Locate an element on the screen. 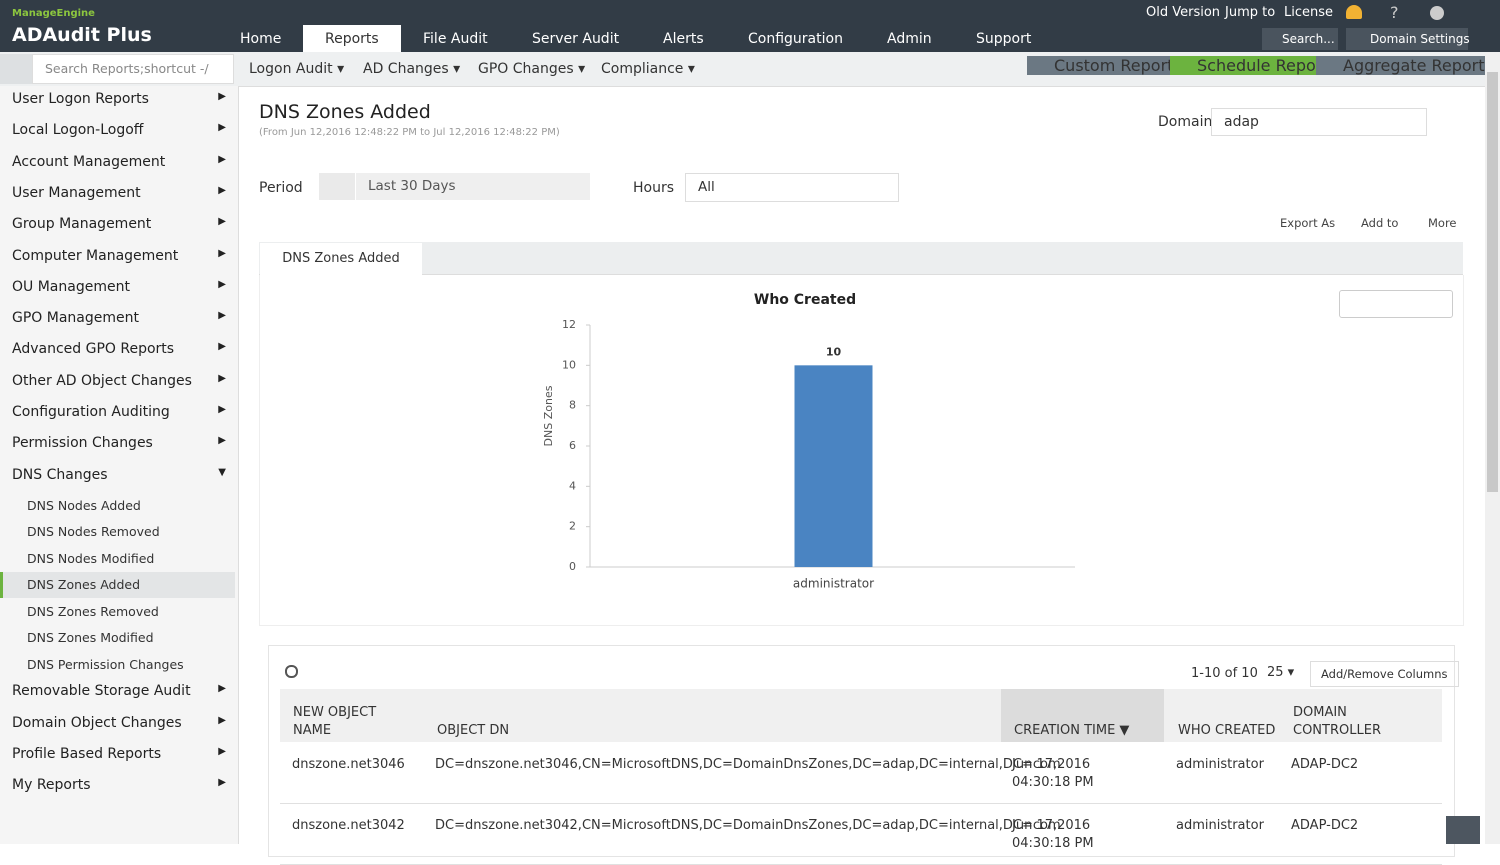 This screenshot has width=1500, height=865. nav-tab: Support is located at coordinates (1004, 39).